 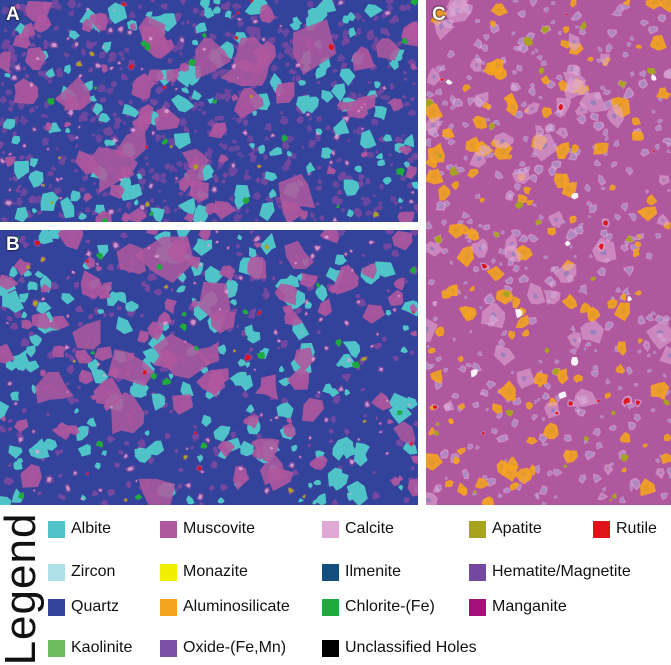 I want to click on rutile-grain, so click(x=131, y=66).